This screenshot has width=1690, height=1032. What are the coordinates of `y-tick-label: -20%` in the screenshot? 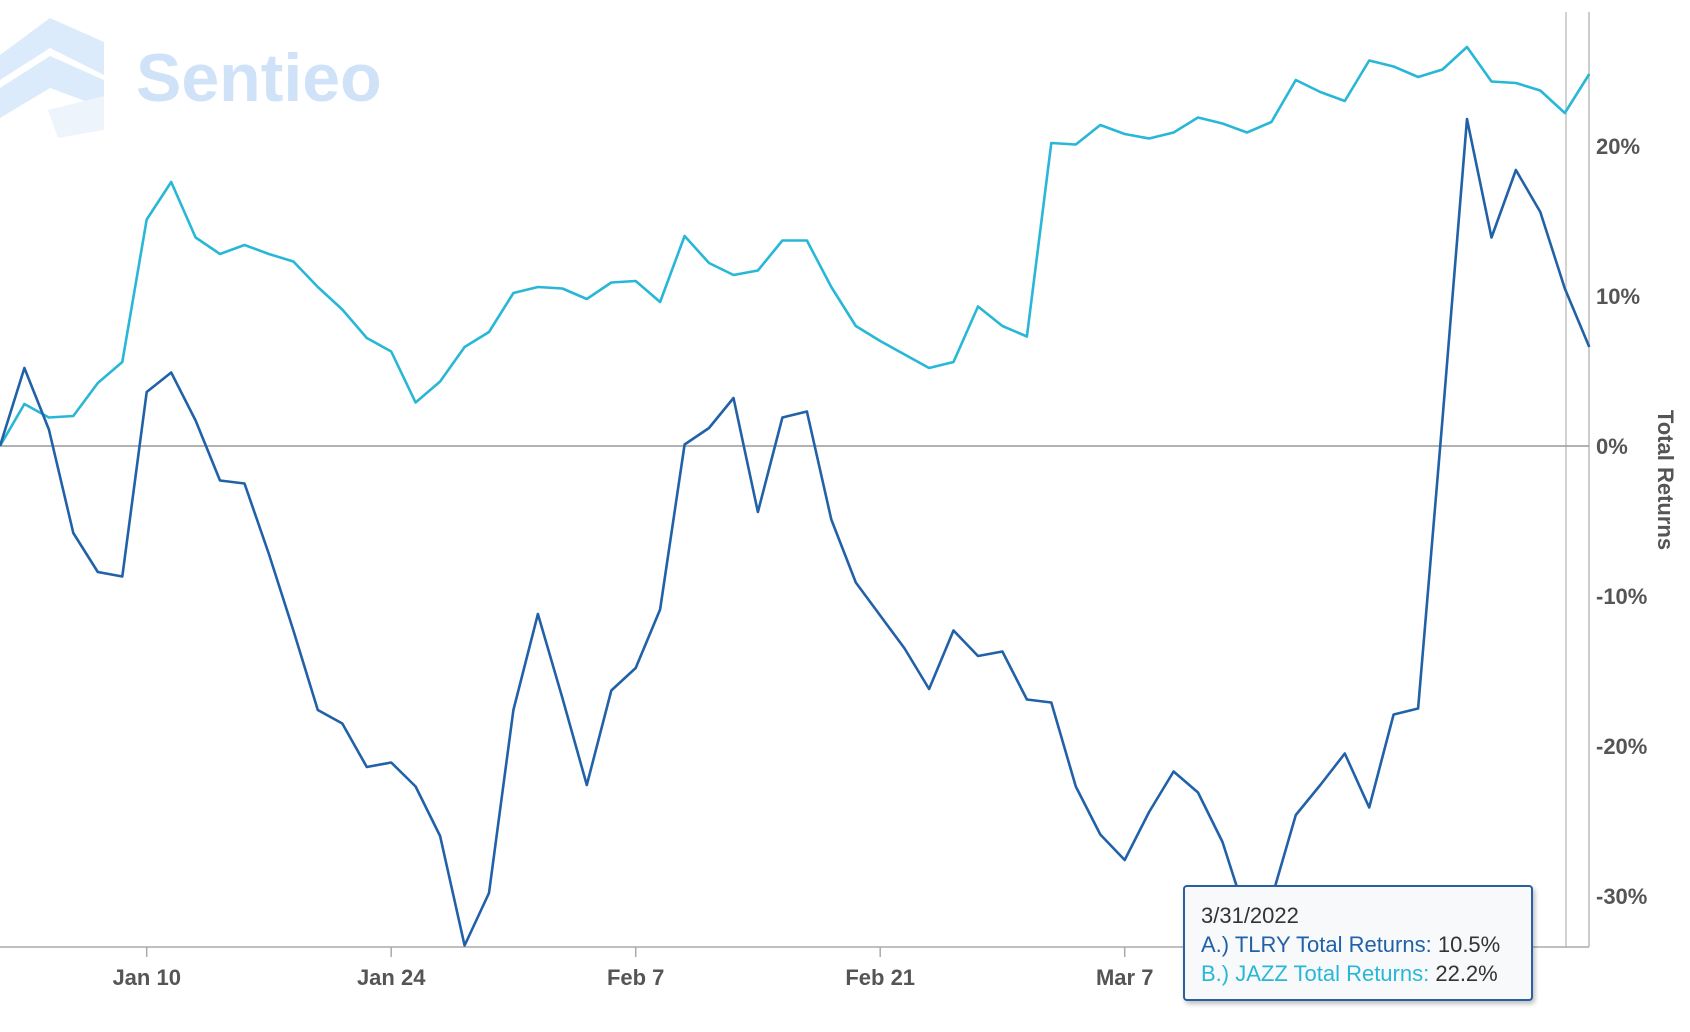 It's located at (1621, 746).